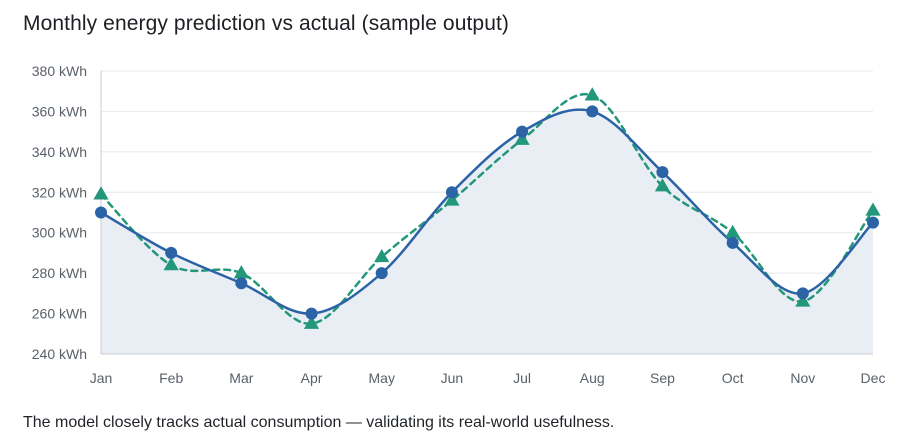 The height and width of the screenshot is (447, 920). What do you see at coordinates (59, 111) in the screenshot?
I see `y-tick-label: 360 kWh` at bounding box center [59, 111].